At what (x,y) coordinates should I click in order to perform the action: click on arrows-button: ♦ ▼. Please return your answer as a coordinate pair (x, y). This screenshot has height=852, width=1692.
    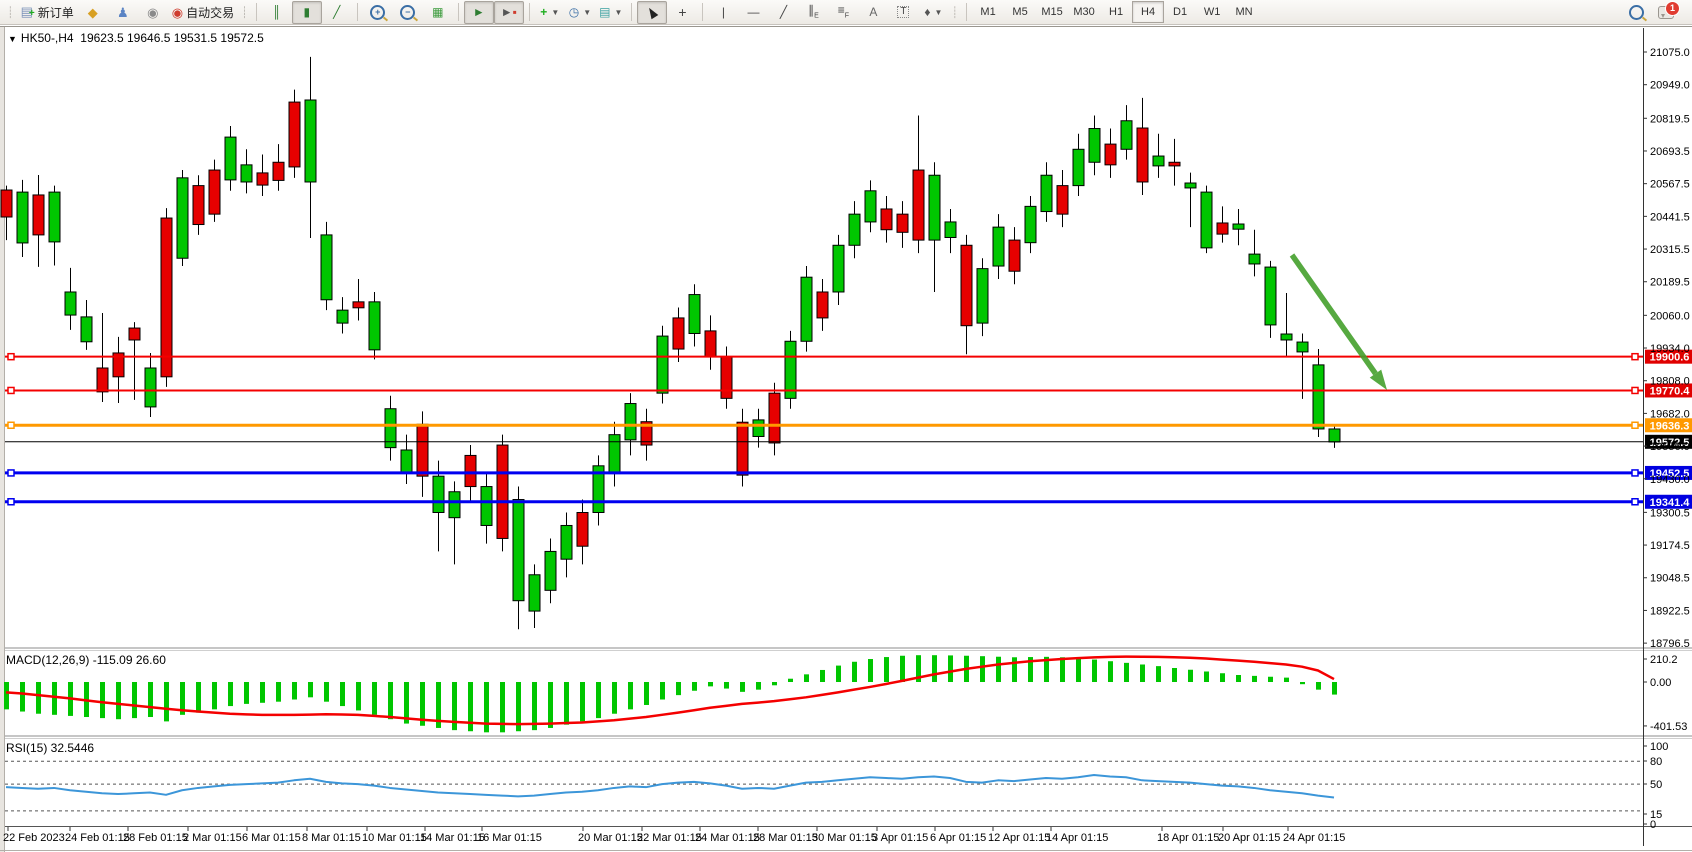
    Looking at the image, I should click on (933, 12).